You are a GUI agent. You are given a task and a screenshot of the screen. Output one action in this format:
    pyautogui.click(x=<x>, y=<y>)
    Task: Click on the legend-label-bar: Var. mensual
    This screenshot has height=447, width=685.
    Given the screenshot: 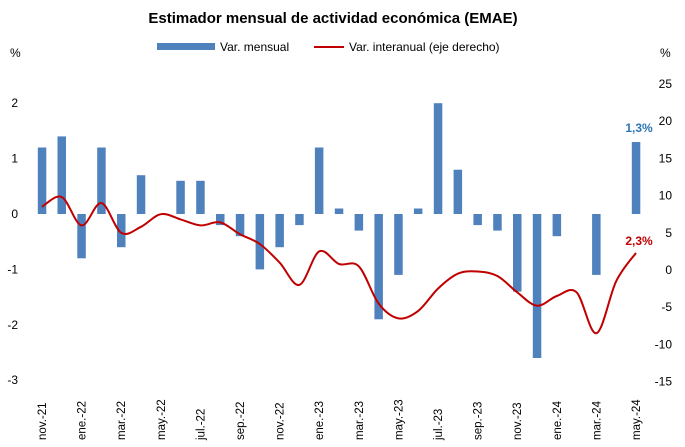 What is the action you would take?
    pyautogui.click(x=254, y=47)
    